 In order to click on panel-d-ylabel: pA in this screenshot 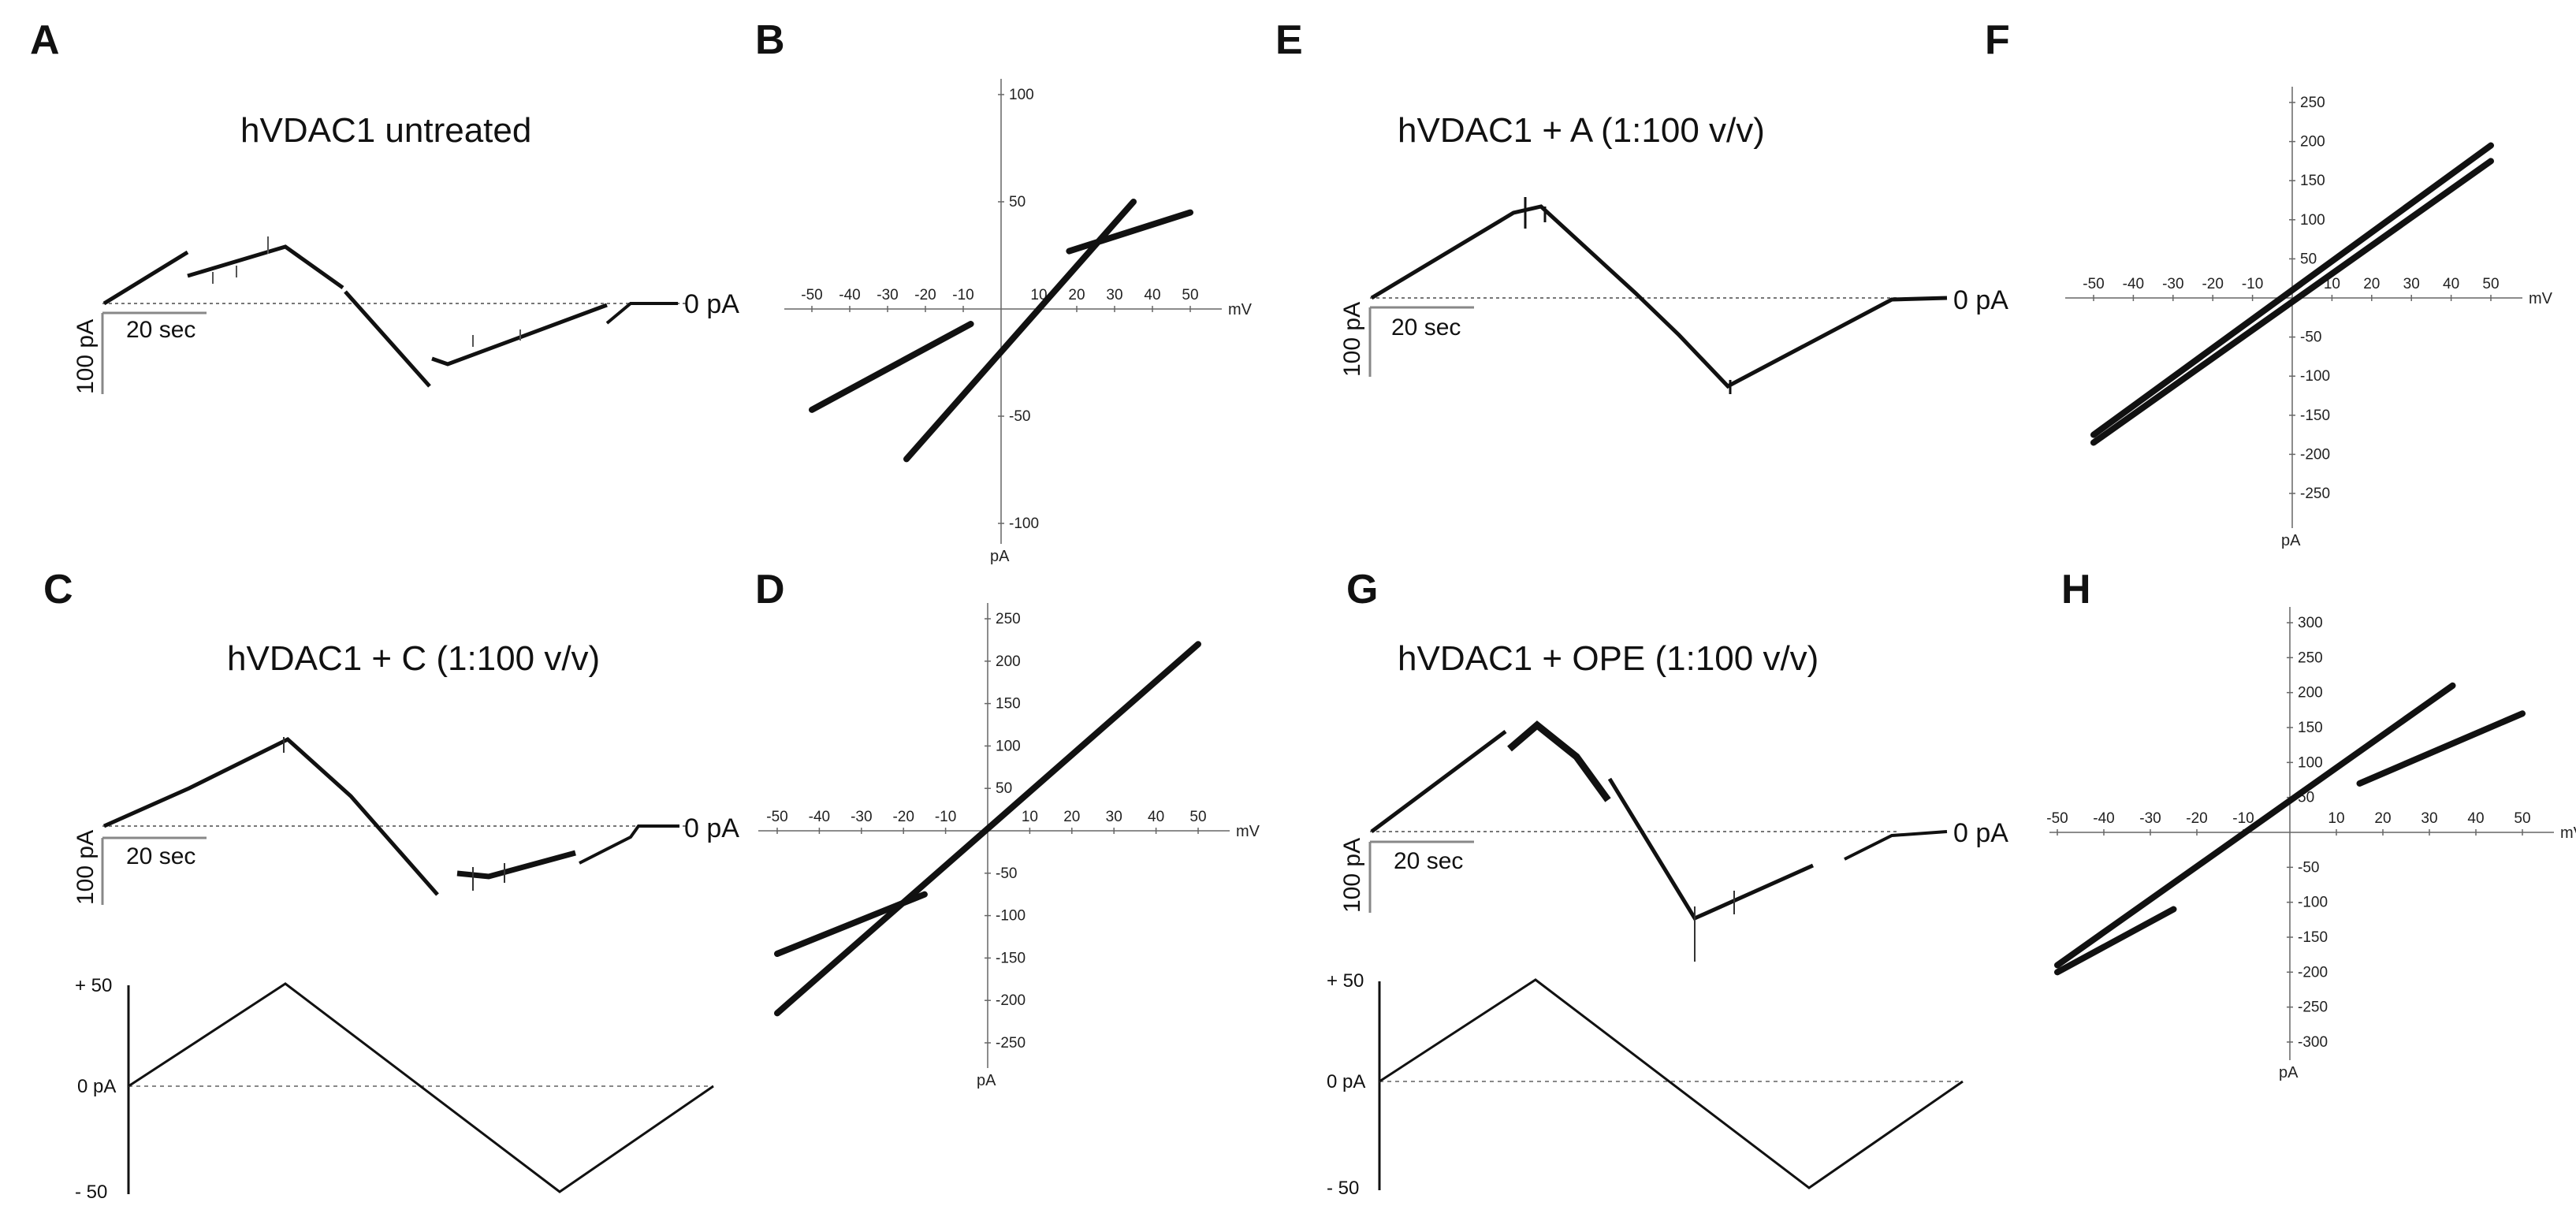, I will do `click(986, 1080)`.